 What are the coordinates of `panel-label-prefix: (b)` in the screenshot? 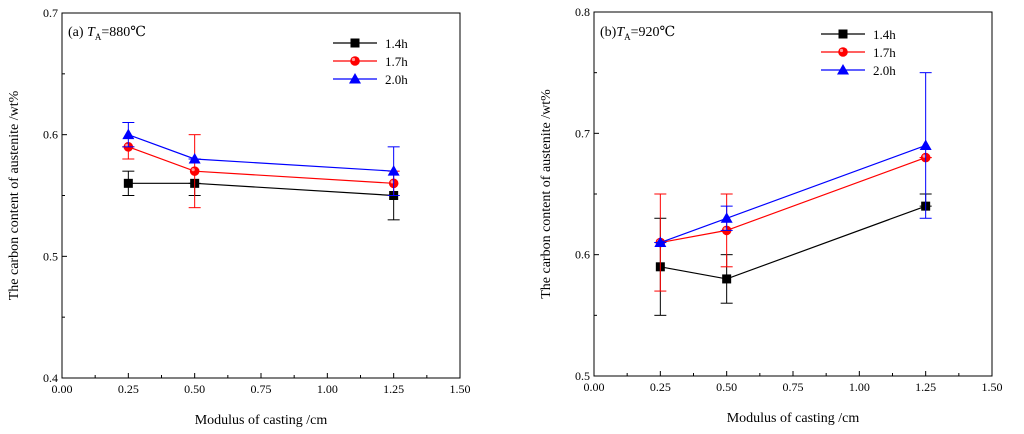 It's located at (608, 32).